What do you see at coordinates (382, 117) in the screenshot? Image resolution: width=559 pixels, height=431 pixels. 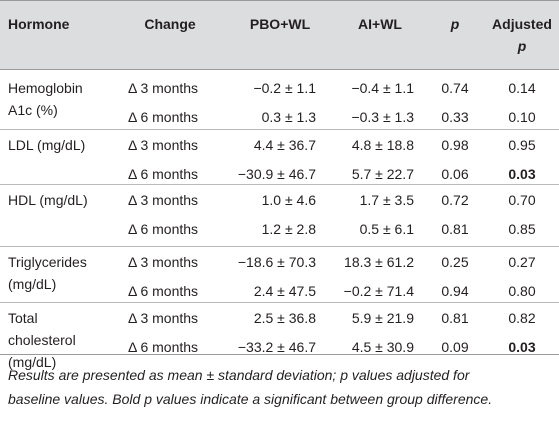 I see `ai-wl-value: −0.3 ± 1.3` at bounding box center [382, 117].